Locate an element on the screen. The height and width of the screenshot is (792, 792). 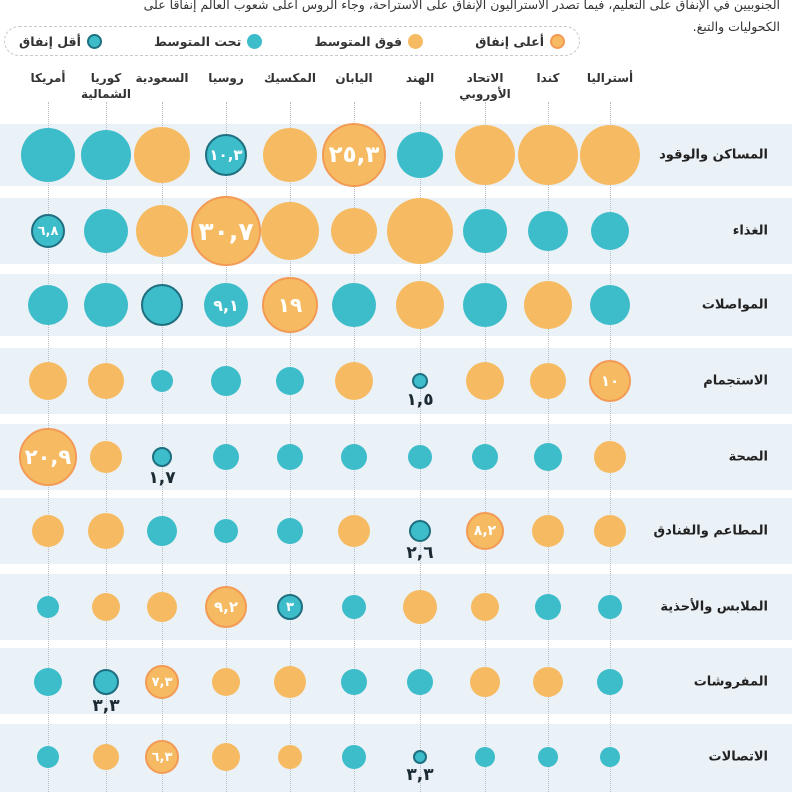
bubble-value: ١٩ is located at coordinates (290, 305).